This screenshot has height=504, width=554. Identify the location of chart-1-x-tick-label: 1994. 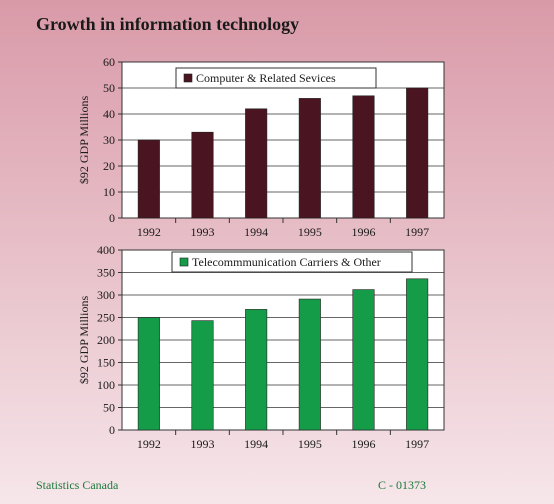
(256, 444).